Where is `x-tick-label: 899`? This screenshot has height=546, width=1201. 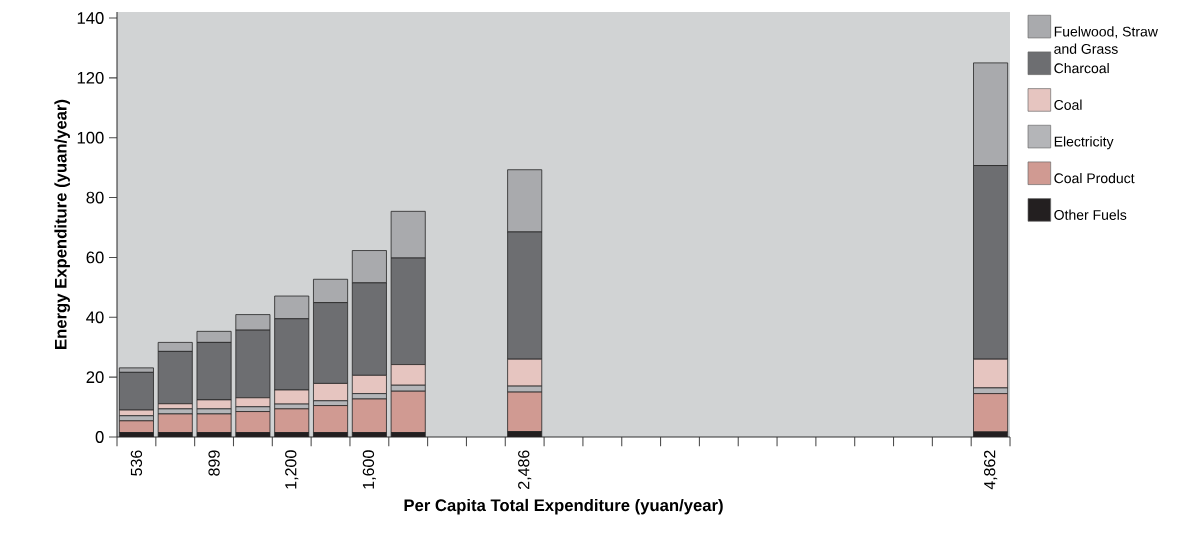
x-tick-label: 899 is located at coordinates (214, 463).